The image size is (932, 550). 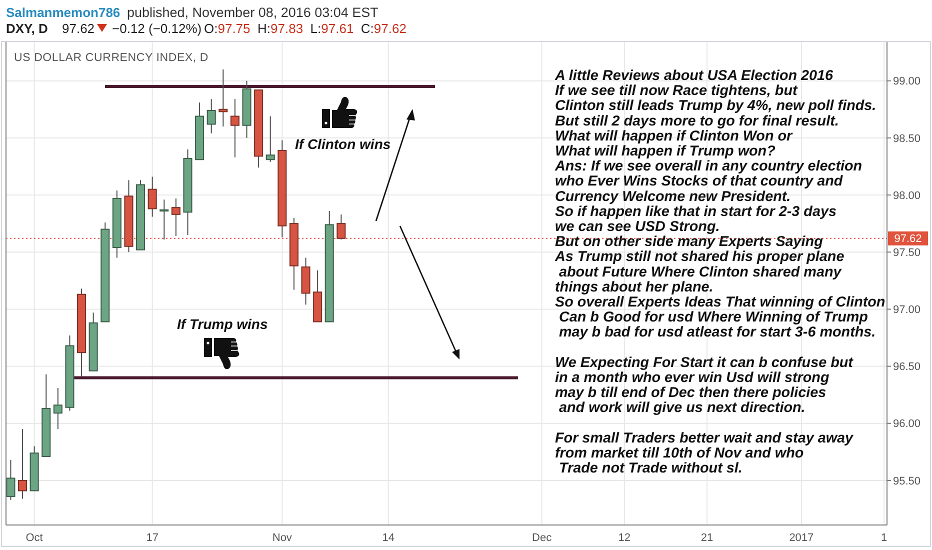 I want to click on y-tick-label: 96.00, so click(x=907, y=424).